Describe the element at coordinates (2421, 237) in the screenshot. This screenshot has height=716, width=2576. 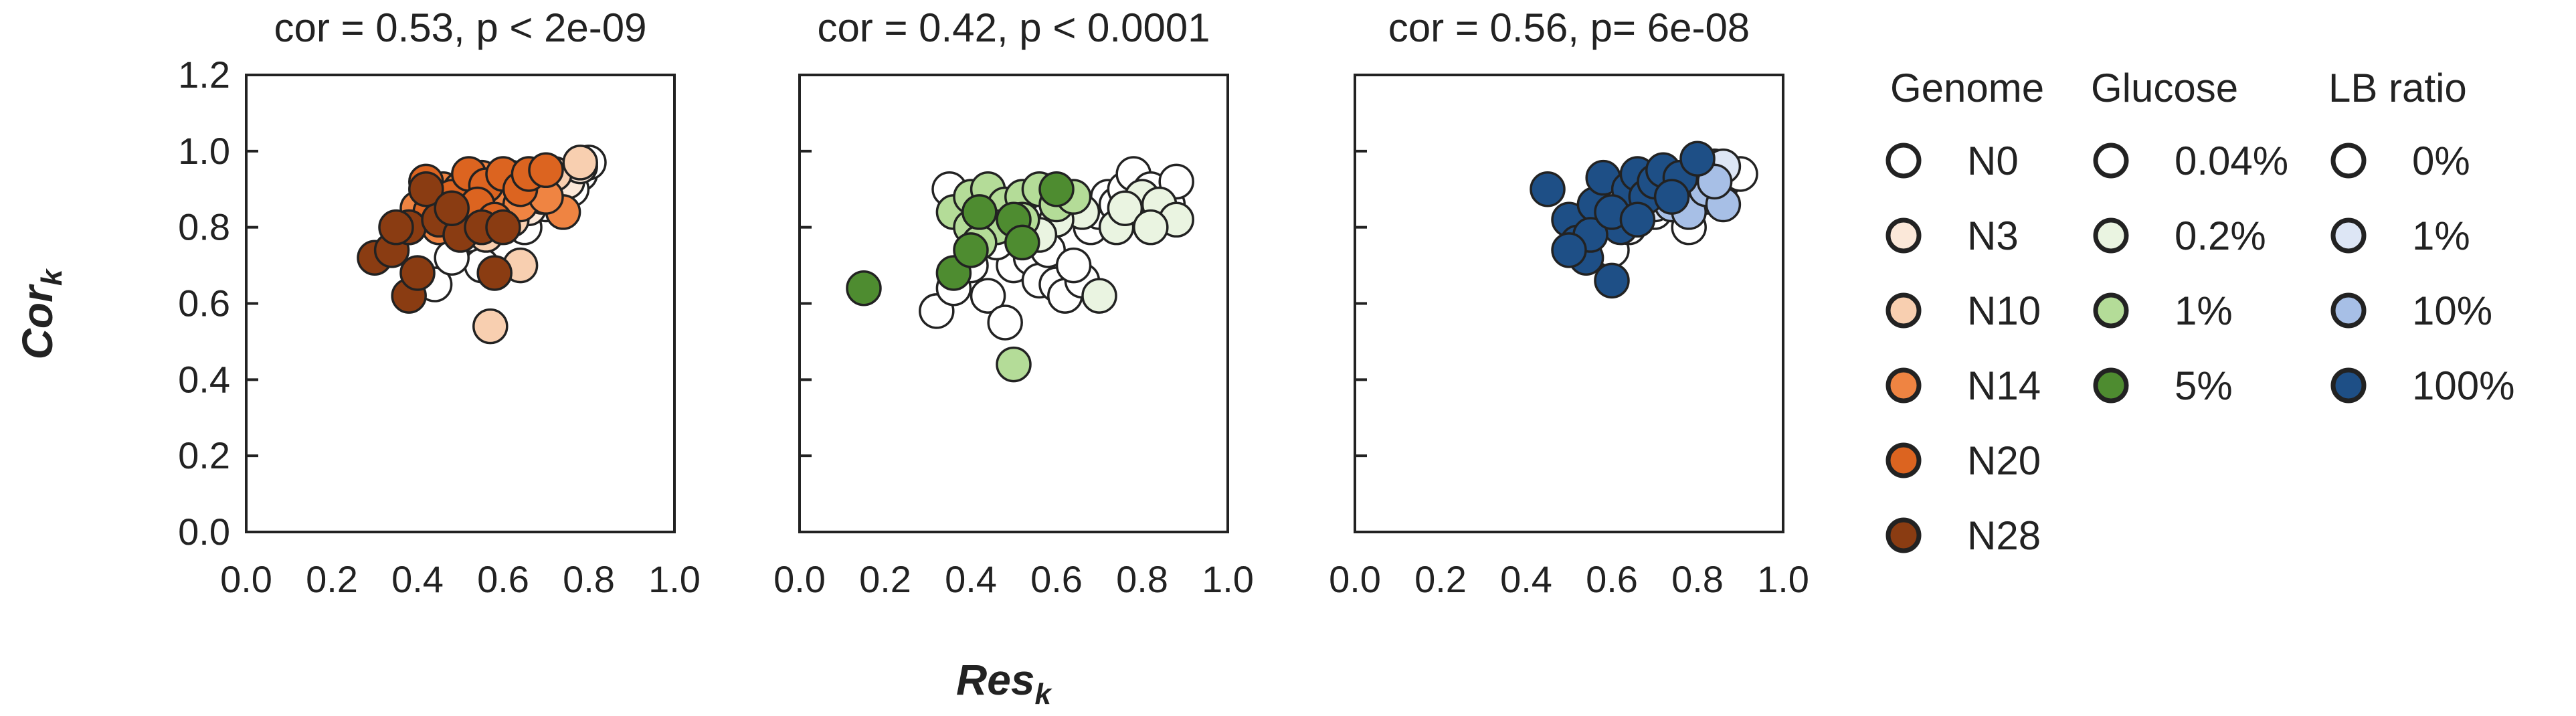
I see `legend-group-3: LB ratio 0% 1% 10% 100%` at that location.